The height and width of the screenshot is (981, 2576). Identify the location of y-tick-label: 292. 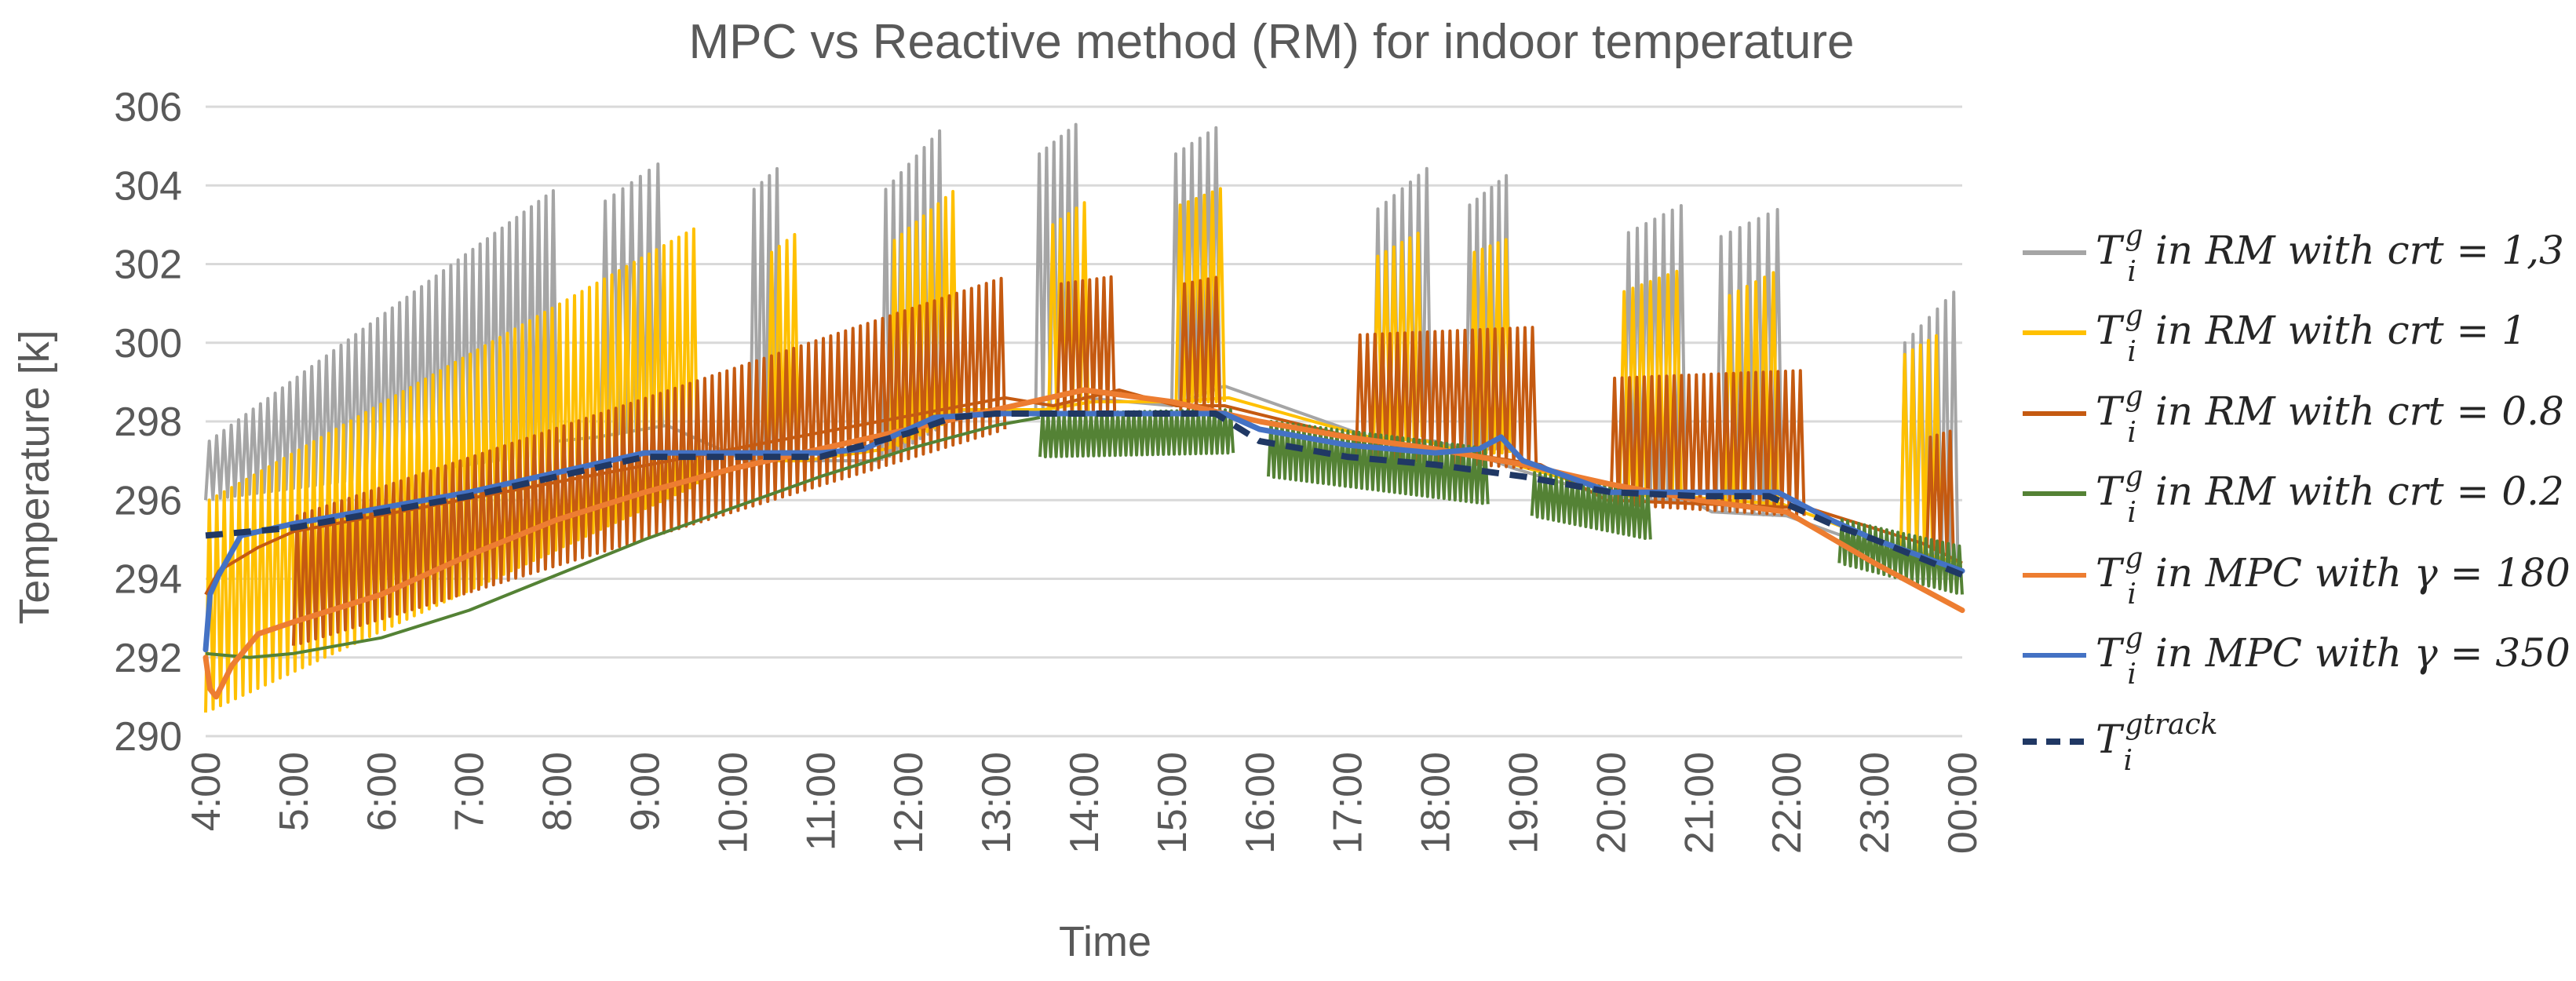
(148, 659).